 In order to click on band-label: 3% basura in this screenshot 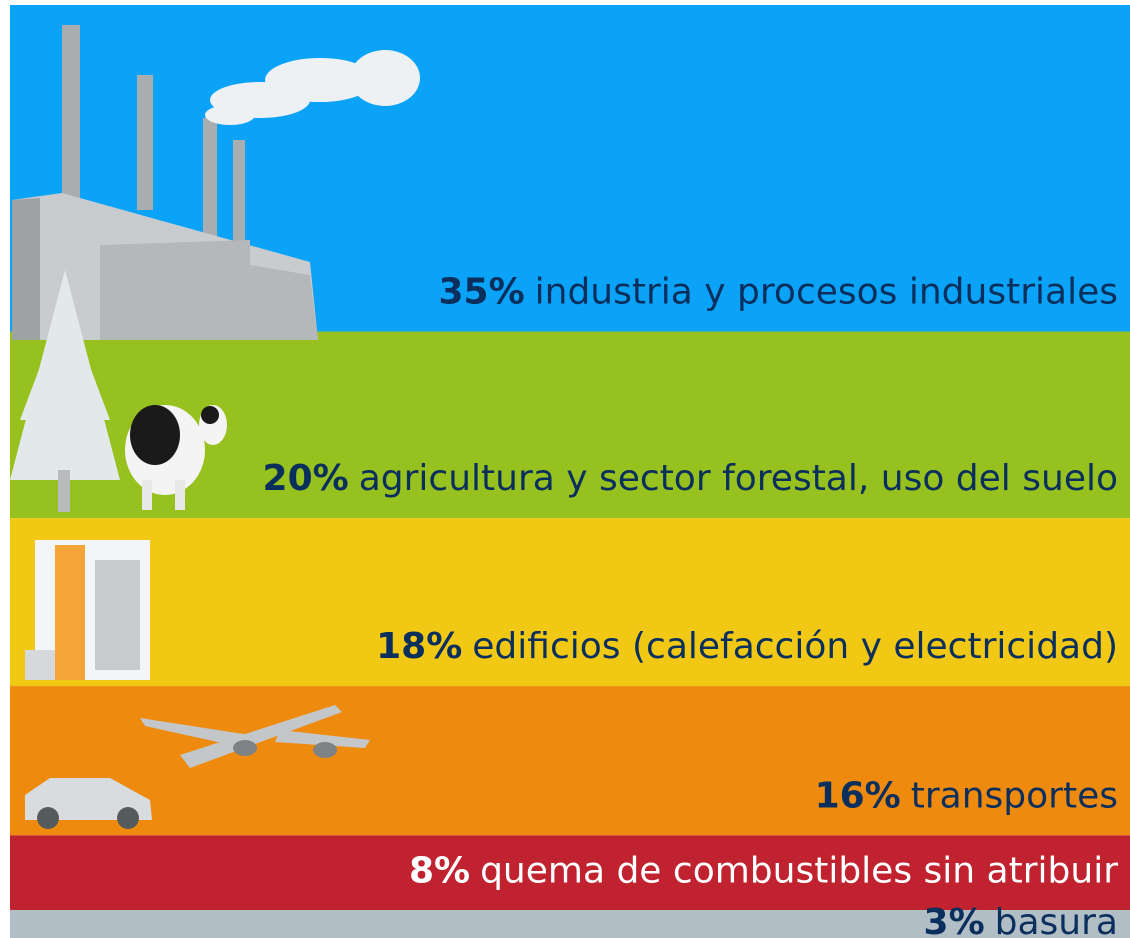, I will do `click(1021, 920)`.